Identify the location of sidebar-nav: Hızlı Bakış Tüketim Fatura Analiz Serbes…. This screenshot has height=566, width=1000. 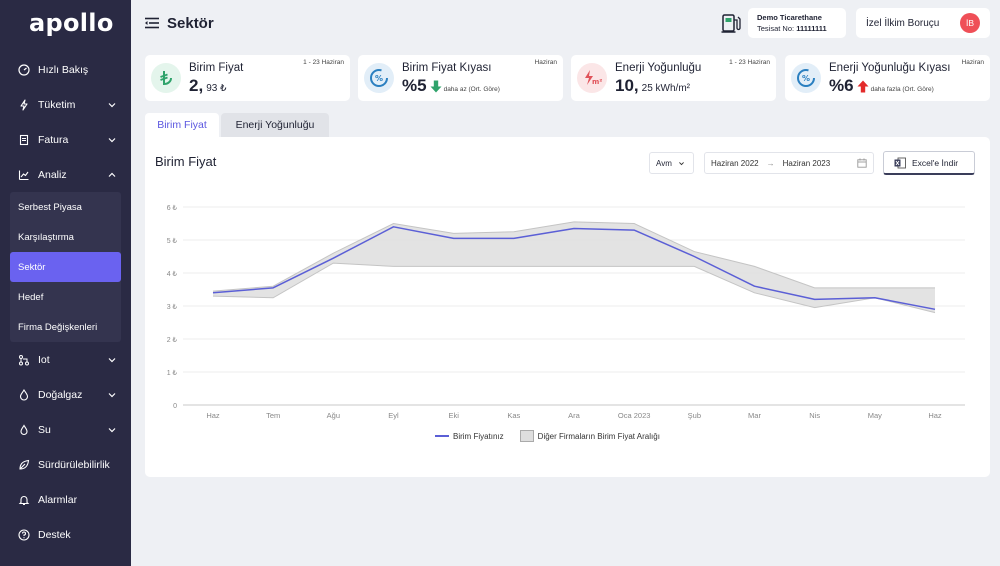
(65, 302).